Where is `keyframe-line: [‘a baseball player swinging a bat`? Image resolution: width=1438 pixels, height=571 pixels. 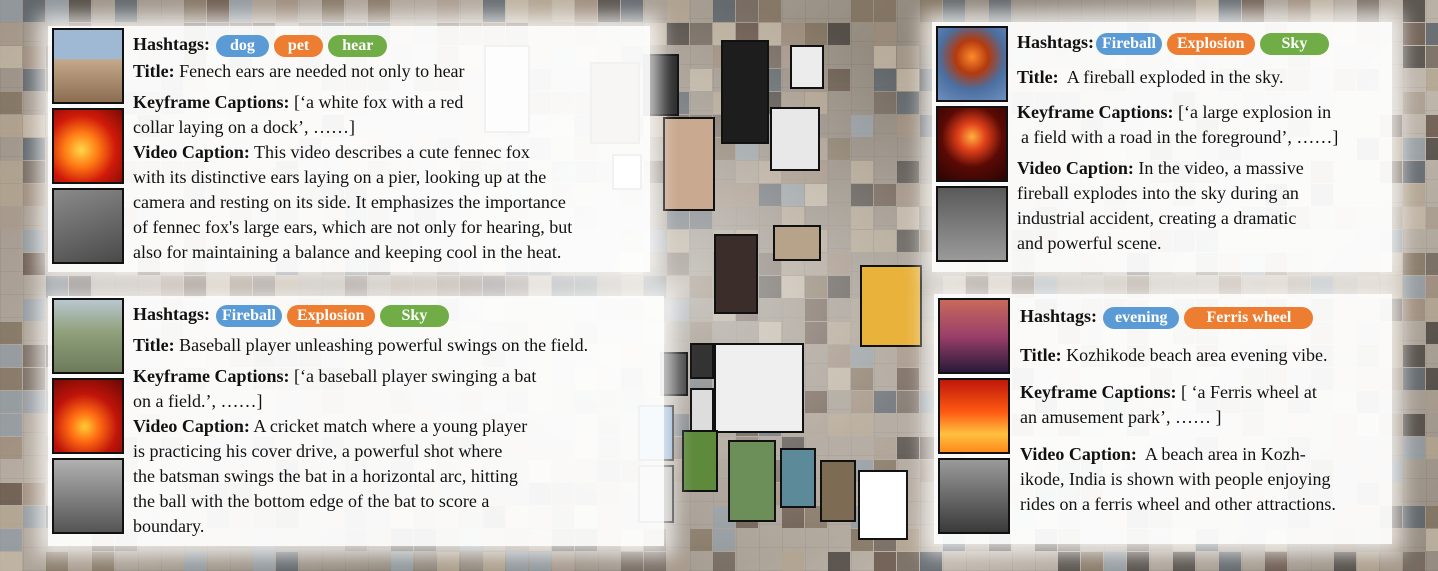 keyframe-line: [‘a baseball player swinging a bat is located at coordinates (415, 376).